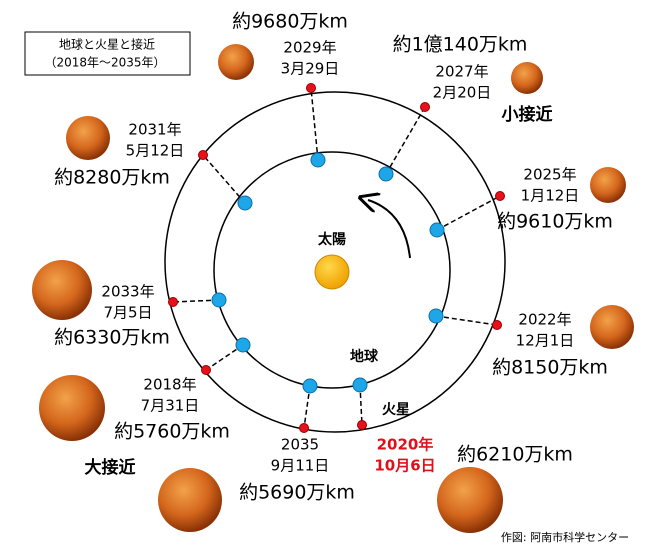  Describe the element at coordinates (112, 338) in the screenshot. I see `approach-distance: 約6330万km` at that location.